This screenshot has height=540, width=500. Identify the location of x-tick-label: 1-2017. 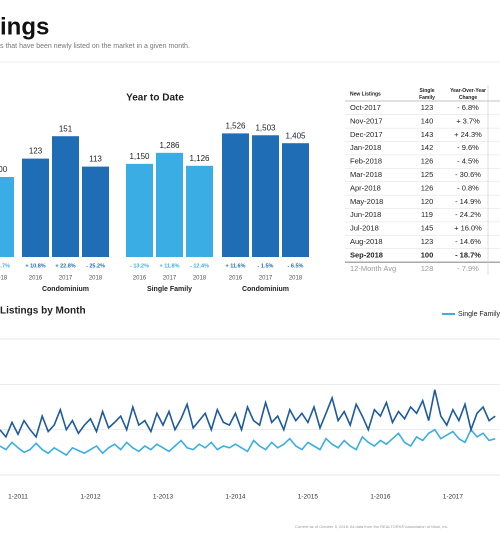
(453, 497).